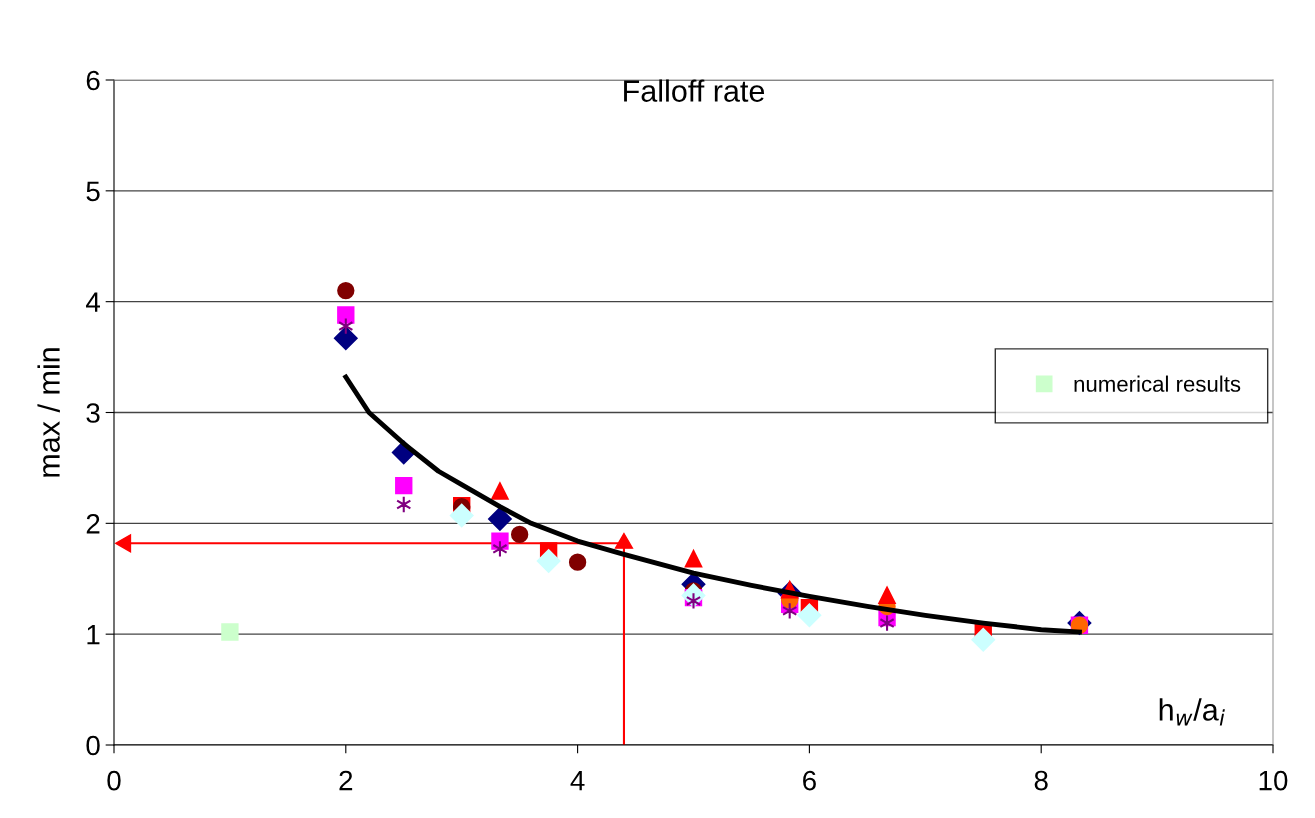 The height and width of the screenshot is (818, 1315). Describe the element at coordinates (114, 780) in the screenshot. I see `x-tick-label: 0` at that location.